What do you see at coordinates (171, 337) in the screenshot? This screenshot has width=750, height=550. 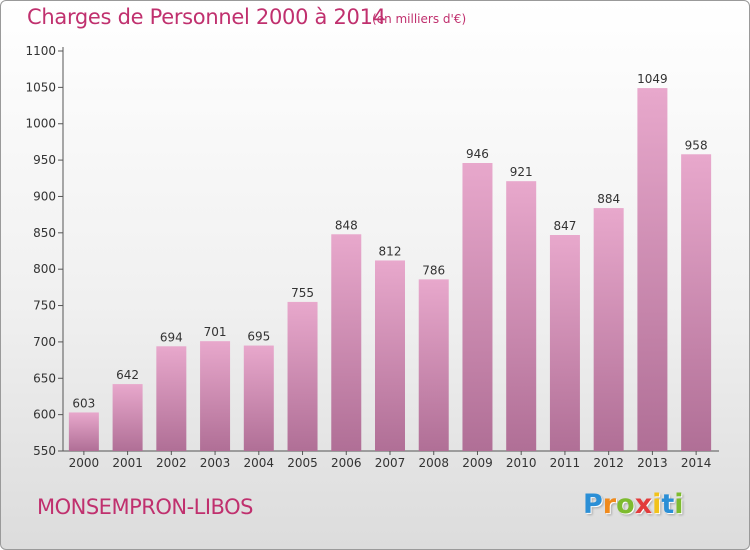 I see `data-label-2002: 694` at bounding box center [171, 337].